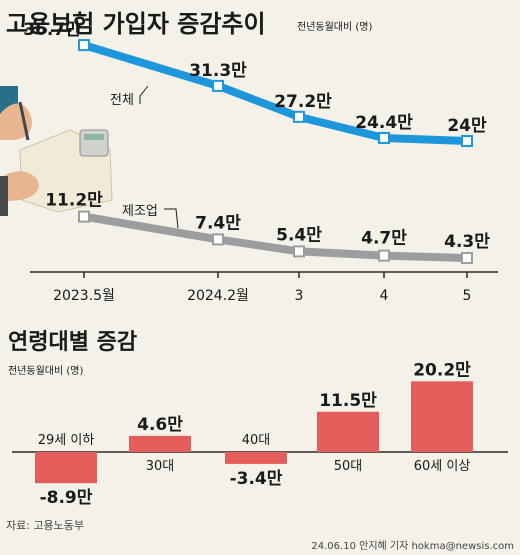 The image size is (520, 555). Describe the element at coordinates (348, 401) in the screenshot. I see `bar-value-label: 11.5만` at that location.